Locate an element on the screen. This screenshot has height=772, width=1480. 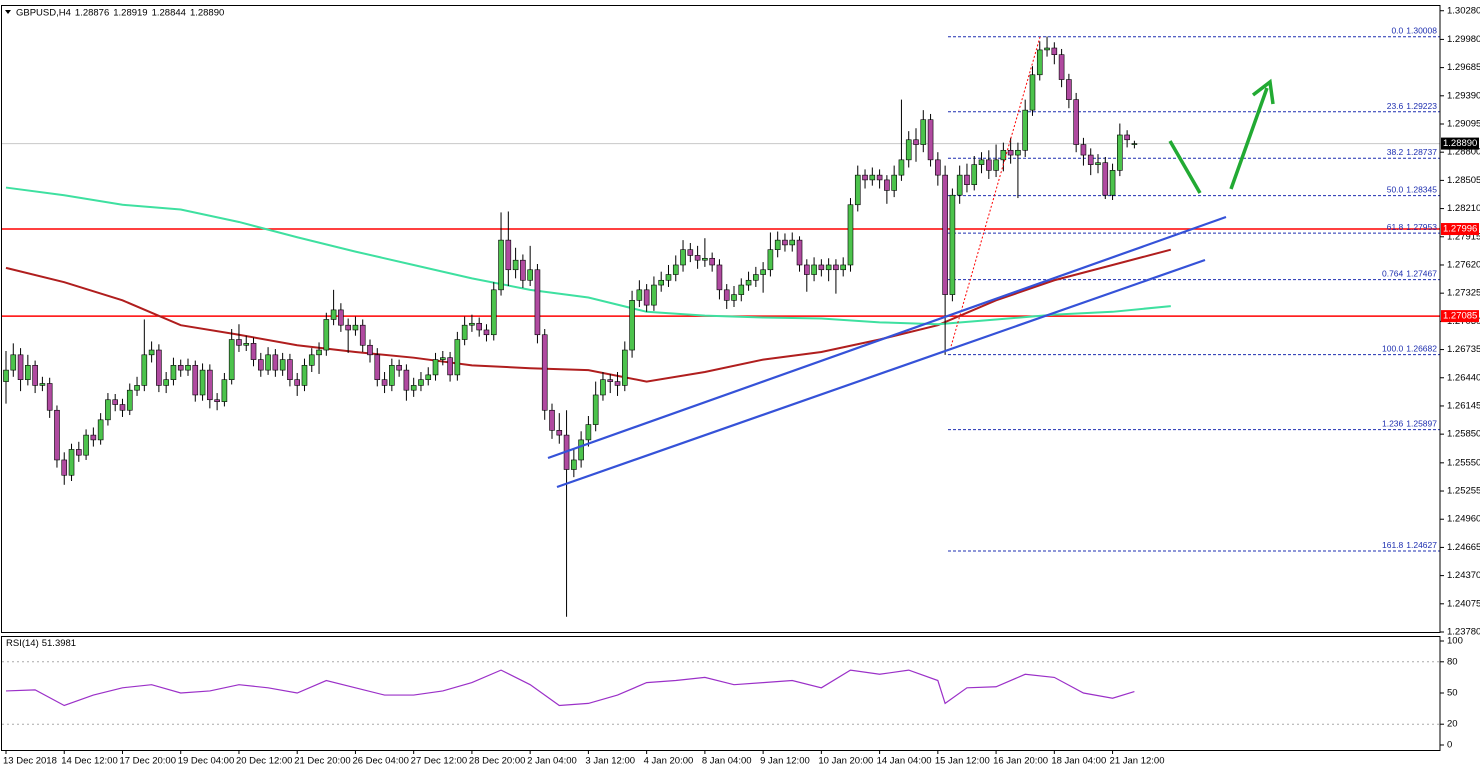
level-price-label: 1.27996 is located at coordinates (1460, 229).